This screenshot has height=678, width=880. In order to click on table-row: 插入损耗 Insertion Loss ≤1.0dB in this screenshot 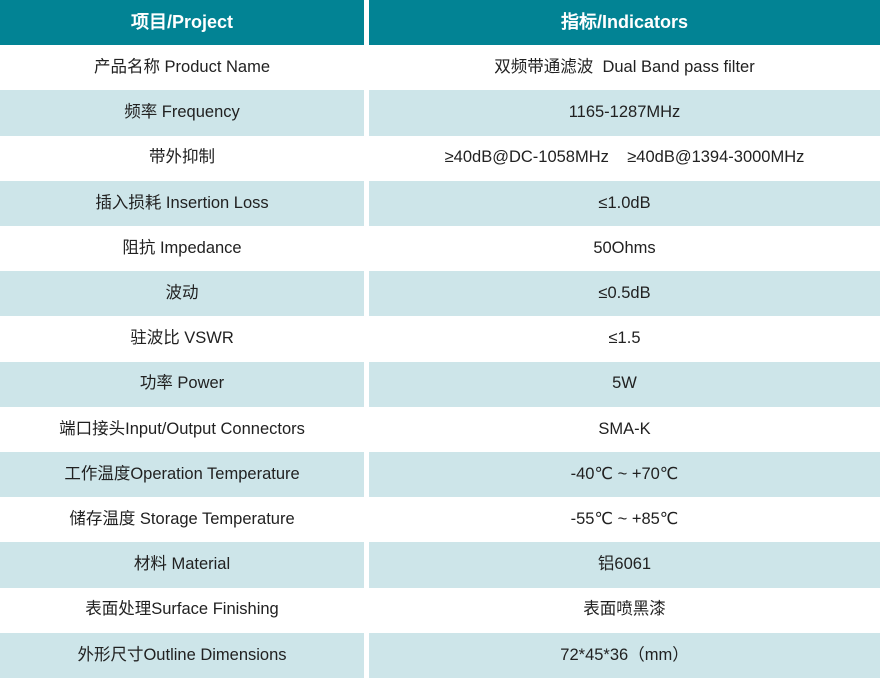, I will do `click(440, 203)`.